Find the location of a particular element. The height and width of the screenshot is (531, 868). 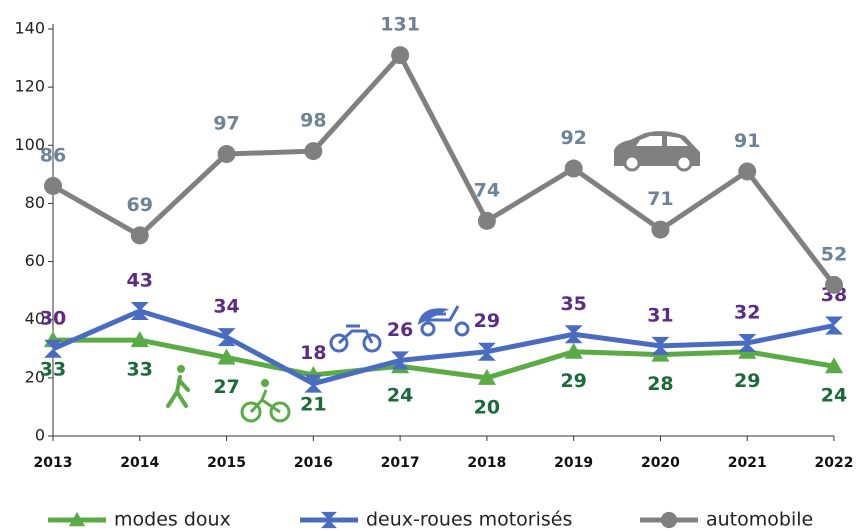

legend-item: modes doux is located at coordinates (139, 520).